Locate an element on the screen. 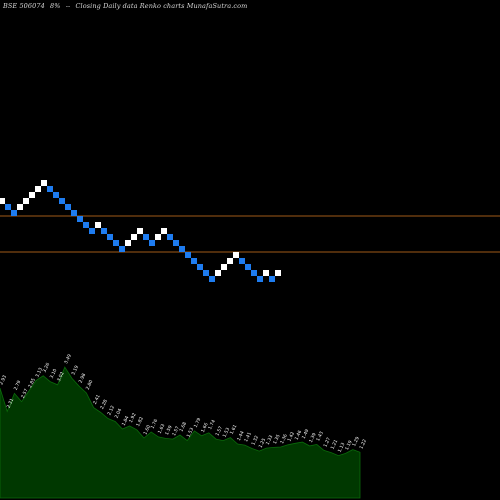  volume-label: 2.31 is located at coordinates (11, 403).